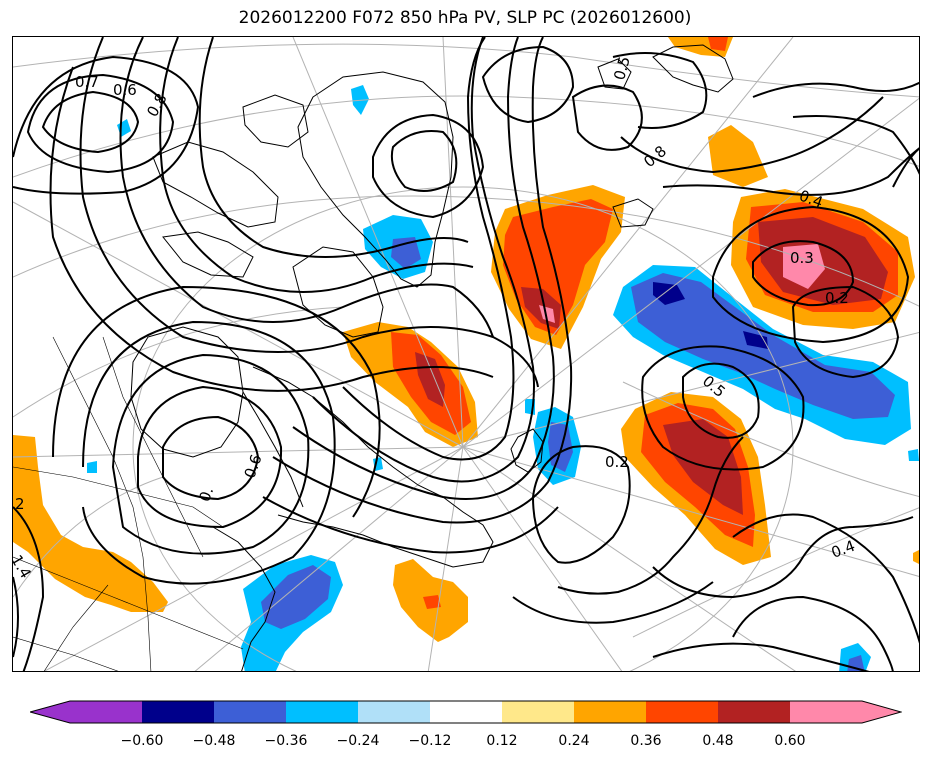 The width and height of the screenshot is (930, 762). I want to click on newfoundland-coast, so click(527, 450).